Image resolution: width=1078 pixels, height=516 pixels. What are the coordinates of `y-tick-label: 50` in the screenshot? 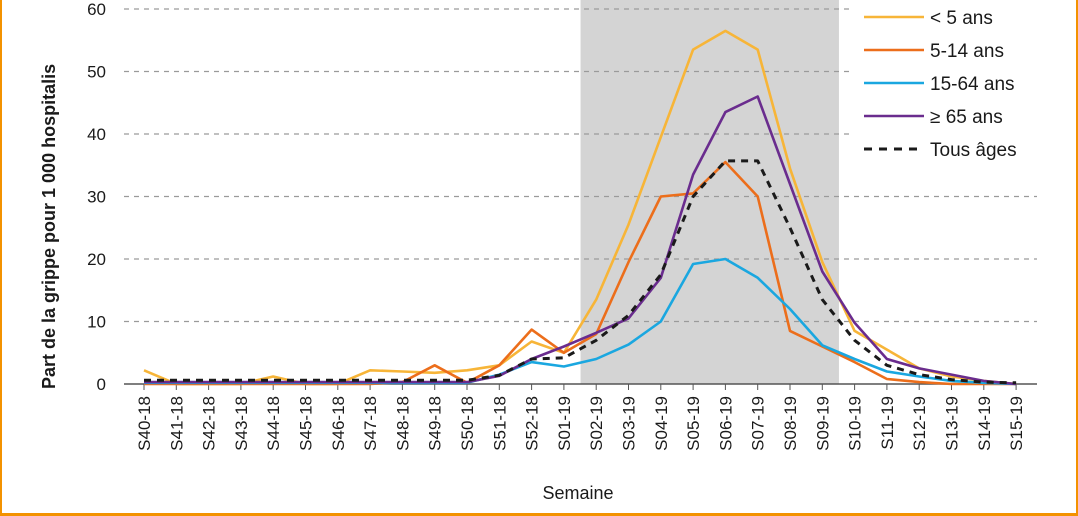 It's located at (96, 72).